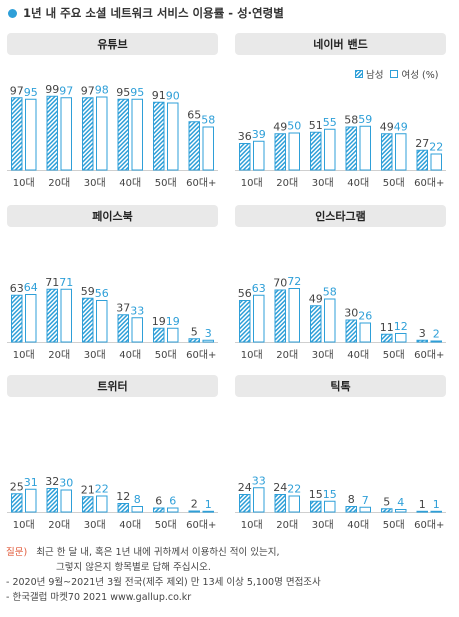 The height and width of the screenshot is (617, 459). Describe the element at coordinates (330, 122) in the screenshot. I see `label-female-3: 55` at that location.